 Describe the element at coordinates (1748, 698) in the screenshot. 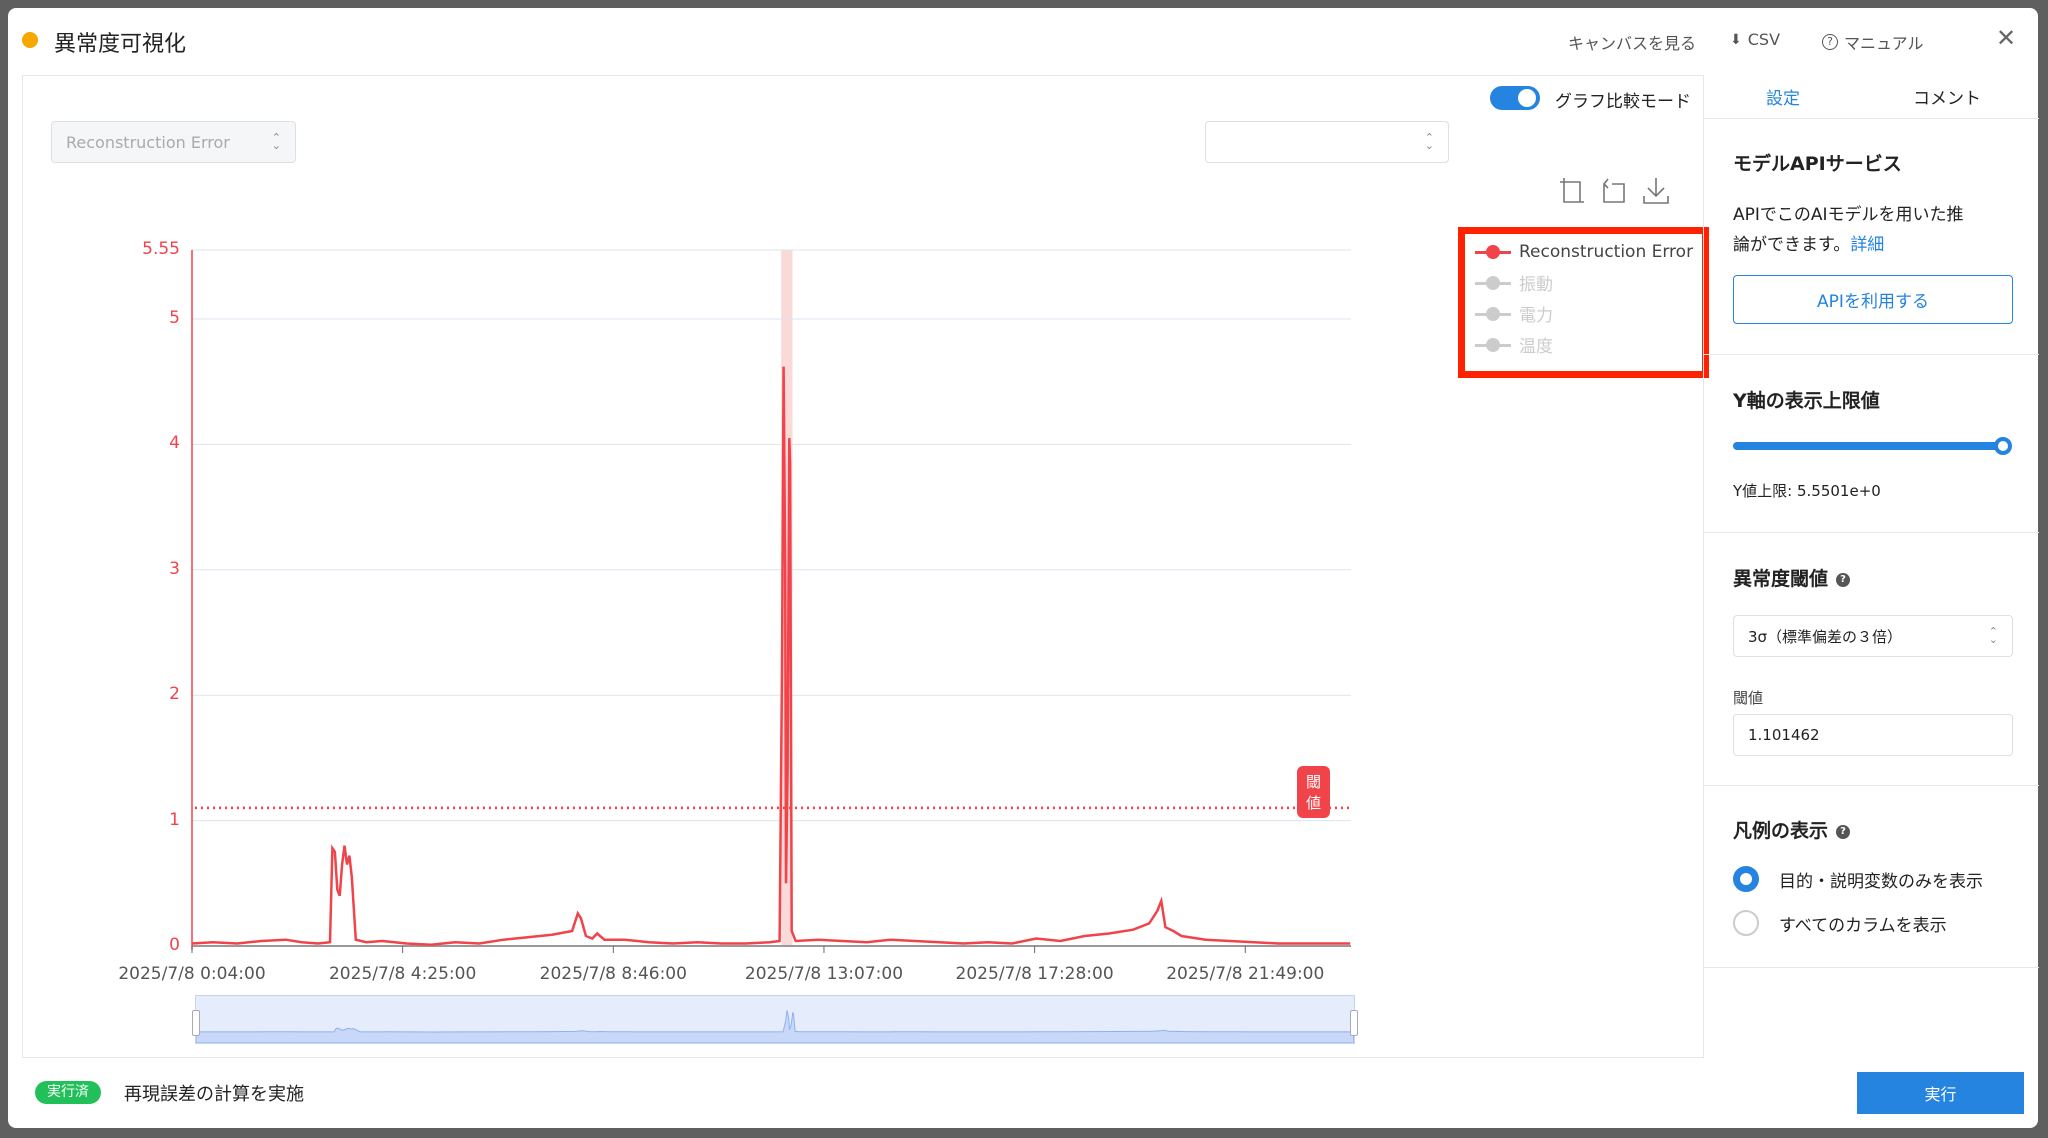

I see `threshold-value-label: 閾値` at that location.